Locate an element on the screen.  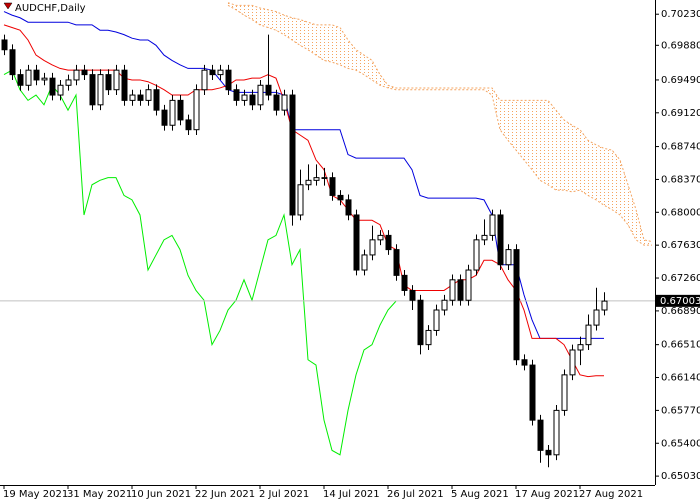
x-tick-label: 2 Jul 2021 is located at coordinates (284, 494).